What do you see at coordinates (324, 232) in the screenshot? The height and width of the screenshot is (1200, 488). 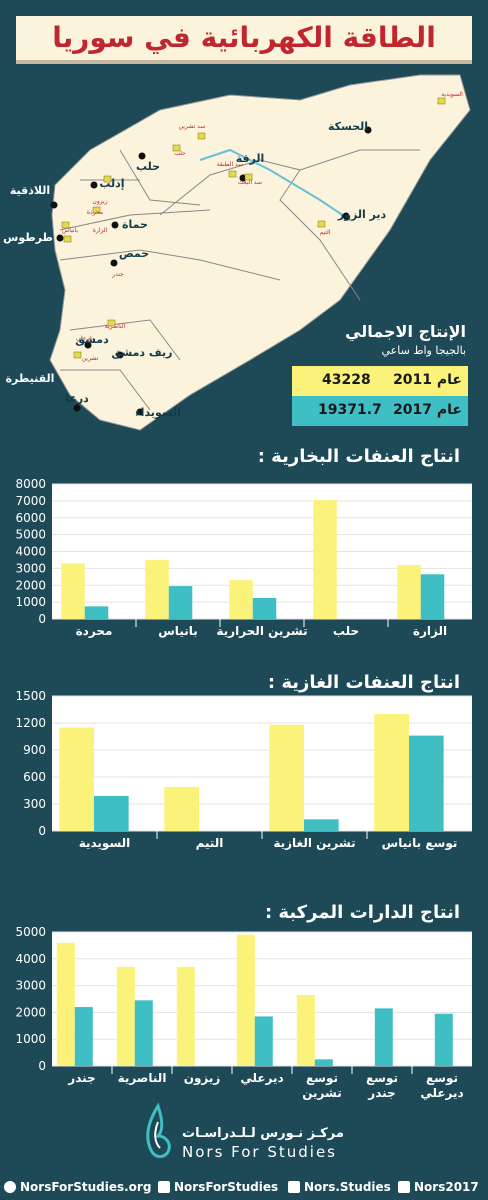 I see `plant-label: التيم` at bounding box center [324, 232].